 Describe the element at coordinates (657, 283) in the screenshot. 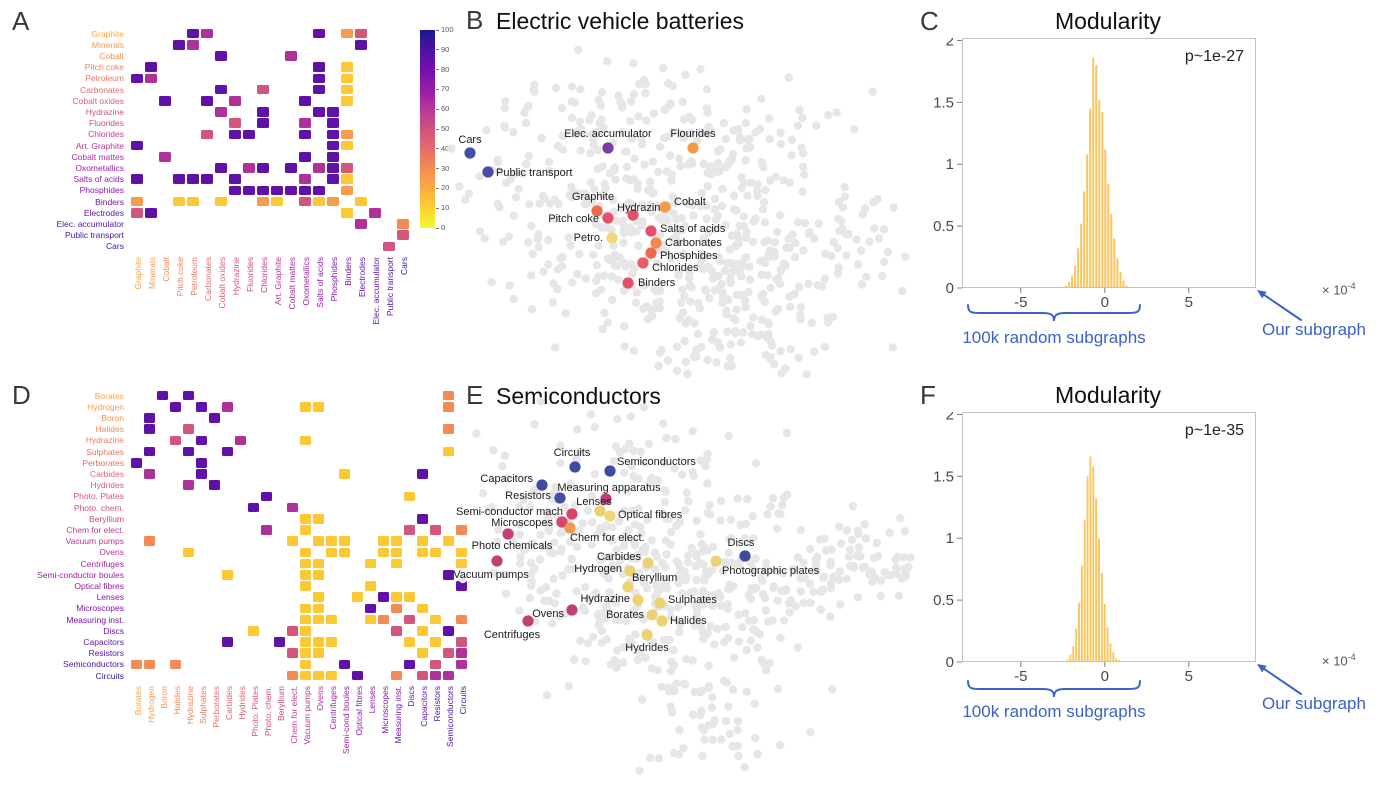

I see `scatter-point-label: Binders` at that location.